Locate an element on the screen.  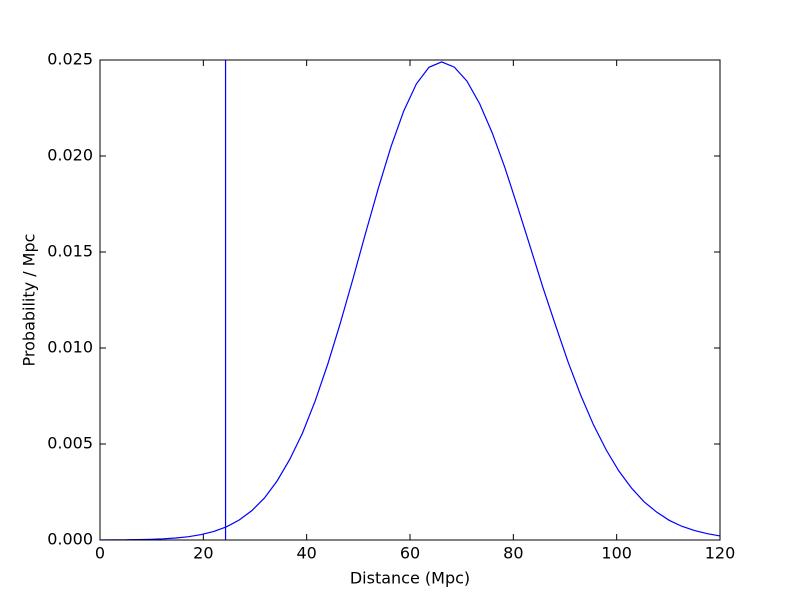
x-tick-label: 60 is located at coordinates (410, 553).